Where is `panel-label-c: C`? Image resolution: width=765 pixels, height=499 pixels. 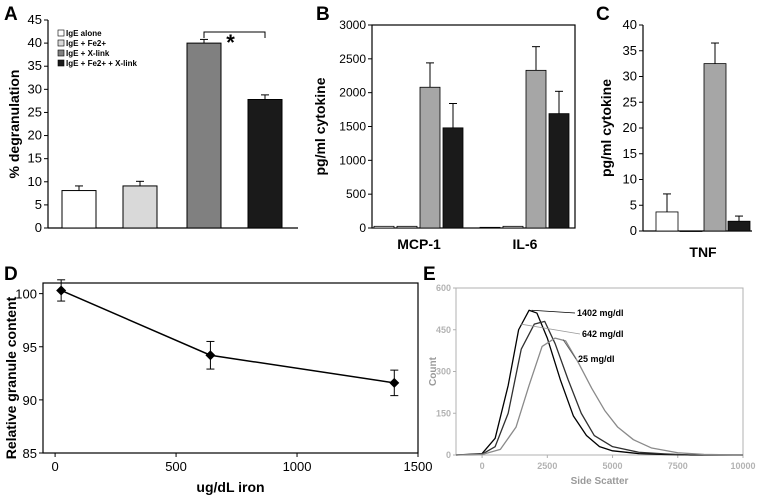 panel-label-c: C is located at coordinates (603, 14).